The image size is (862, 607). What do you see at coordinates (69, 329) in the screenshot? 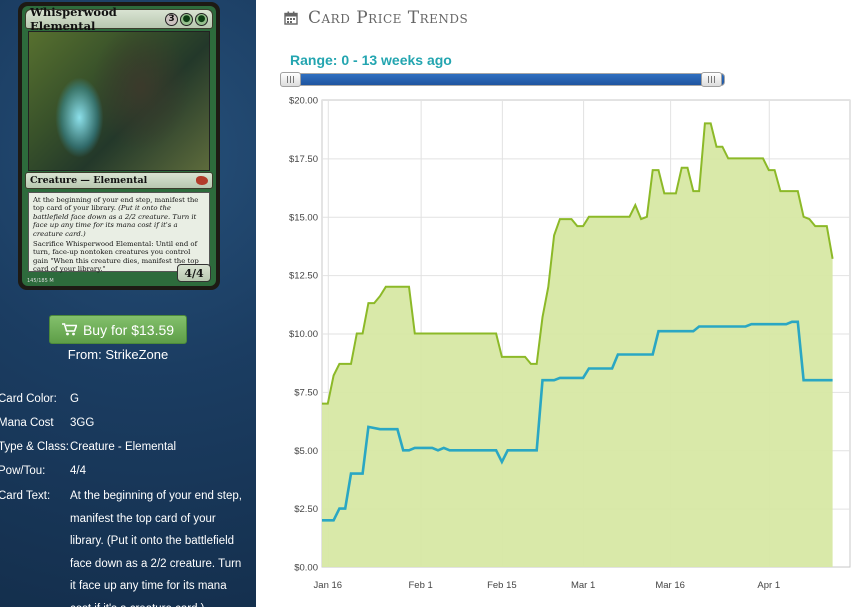
I see `cart-icon` at bounding box center [69, 329].